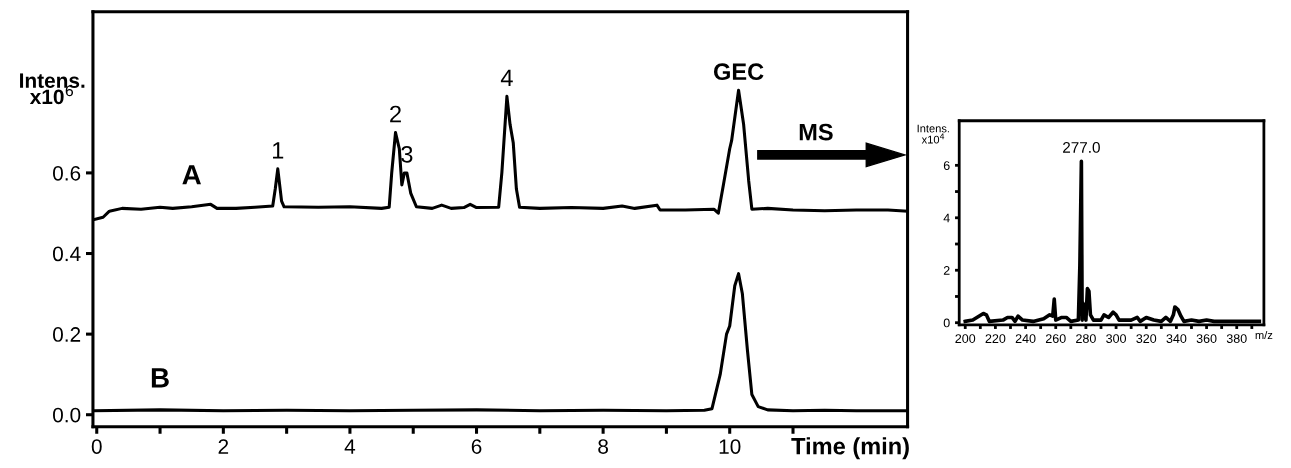  I want to click on y-tick-label: 0.2, so click(67, 334).